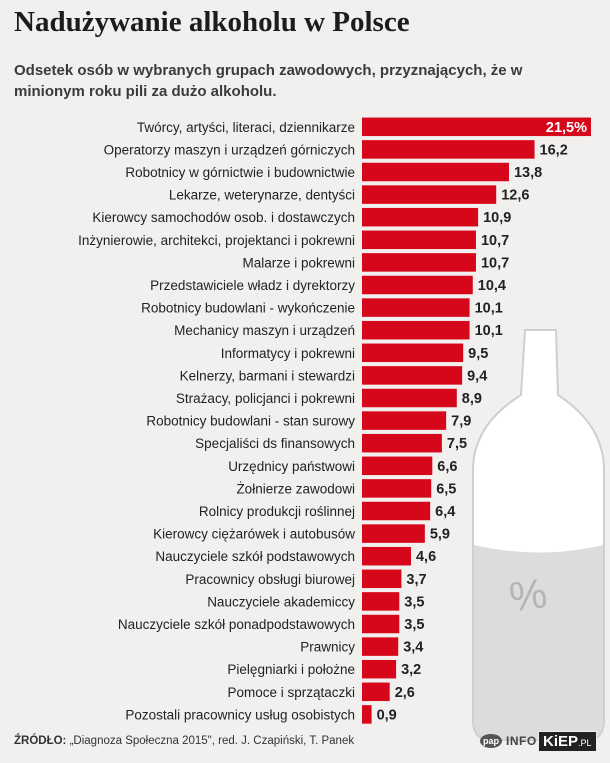 Image resolution: width=610 pixels, height=763 pixels. I want to click on category-label: Pielęgniarki i położne, so click(291, 669).